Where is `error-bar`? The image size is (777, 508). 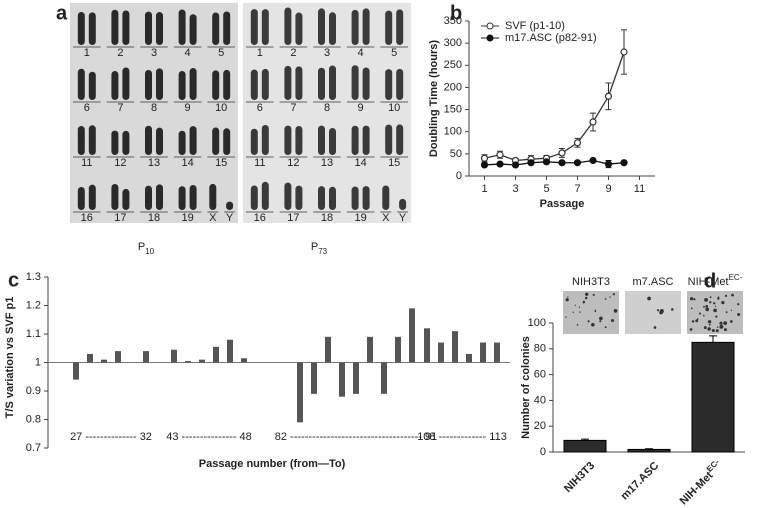 error-bar is located at coordinates (649, 449).